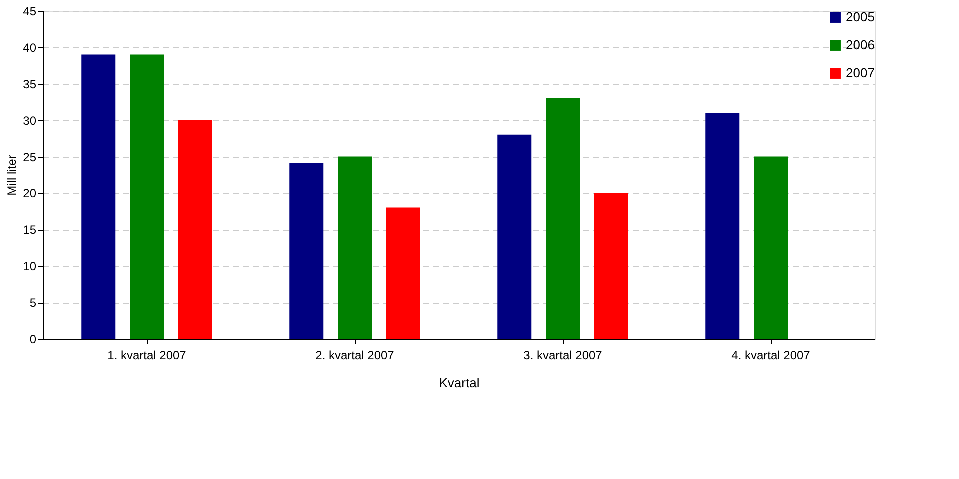 This screenshot has width=959, height=479. What do you see at coordinates (860, 17) in the screenshot?
I see `legend-label: 2005` at bounding box center [860, 17].